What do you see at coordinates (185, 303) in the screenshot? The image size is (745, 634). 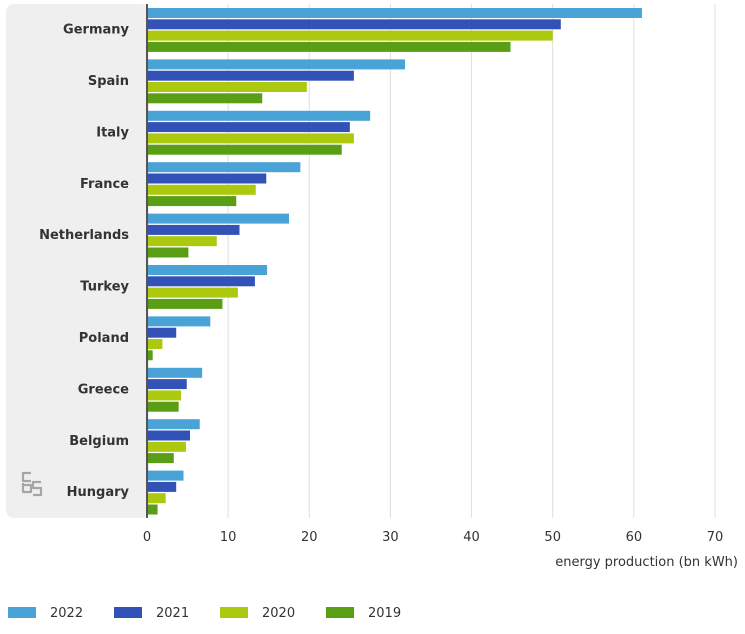 I see `bar-turkey-2019` at bounding box center [185, 303].